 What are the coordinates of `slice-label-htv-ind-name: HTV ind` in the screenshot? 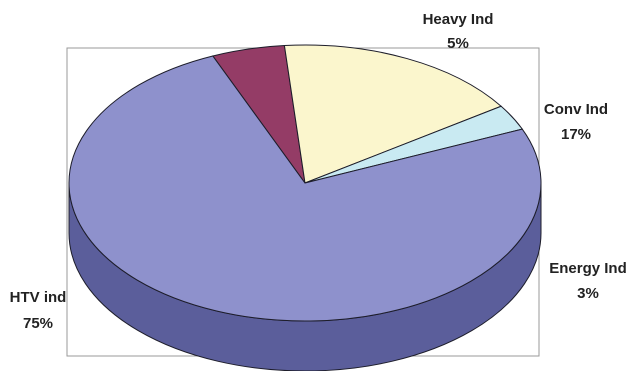 It's located at (38, 297).